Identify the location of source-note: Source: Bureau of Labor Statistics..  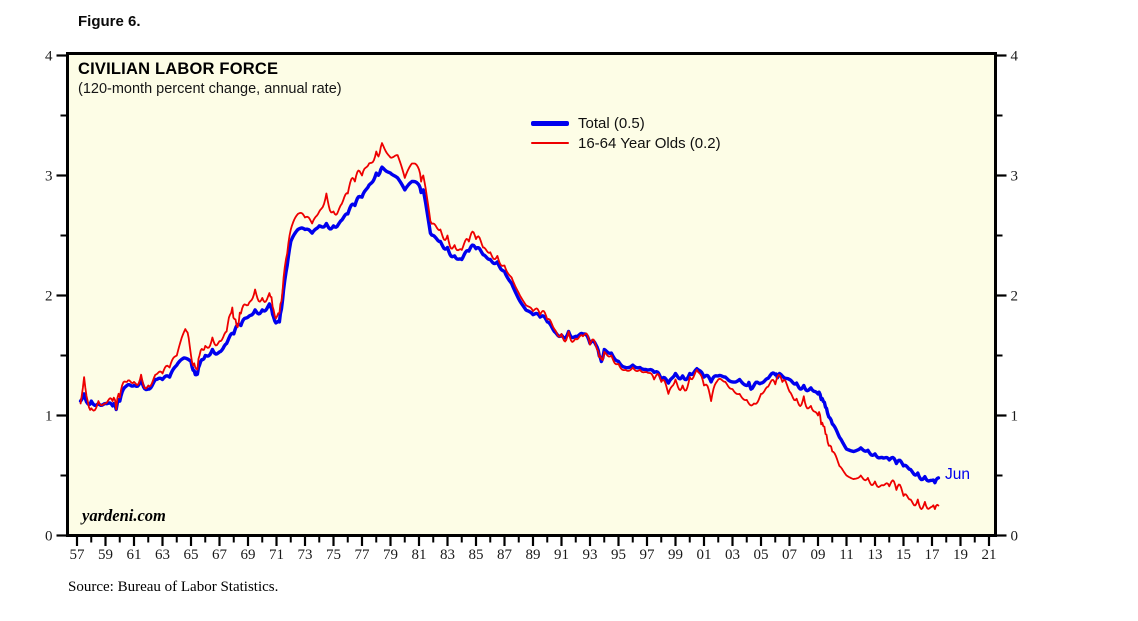
(173, 587).